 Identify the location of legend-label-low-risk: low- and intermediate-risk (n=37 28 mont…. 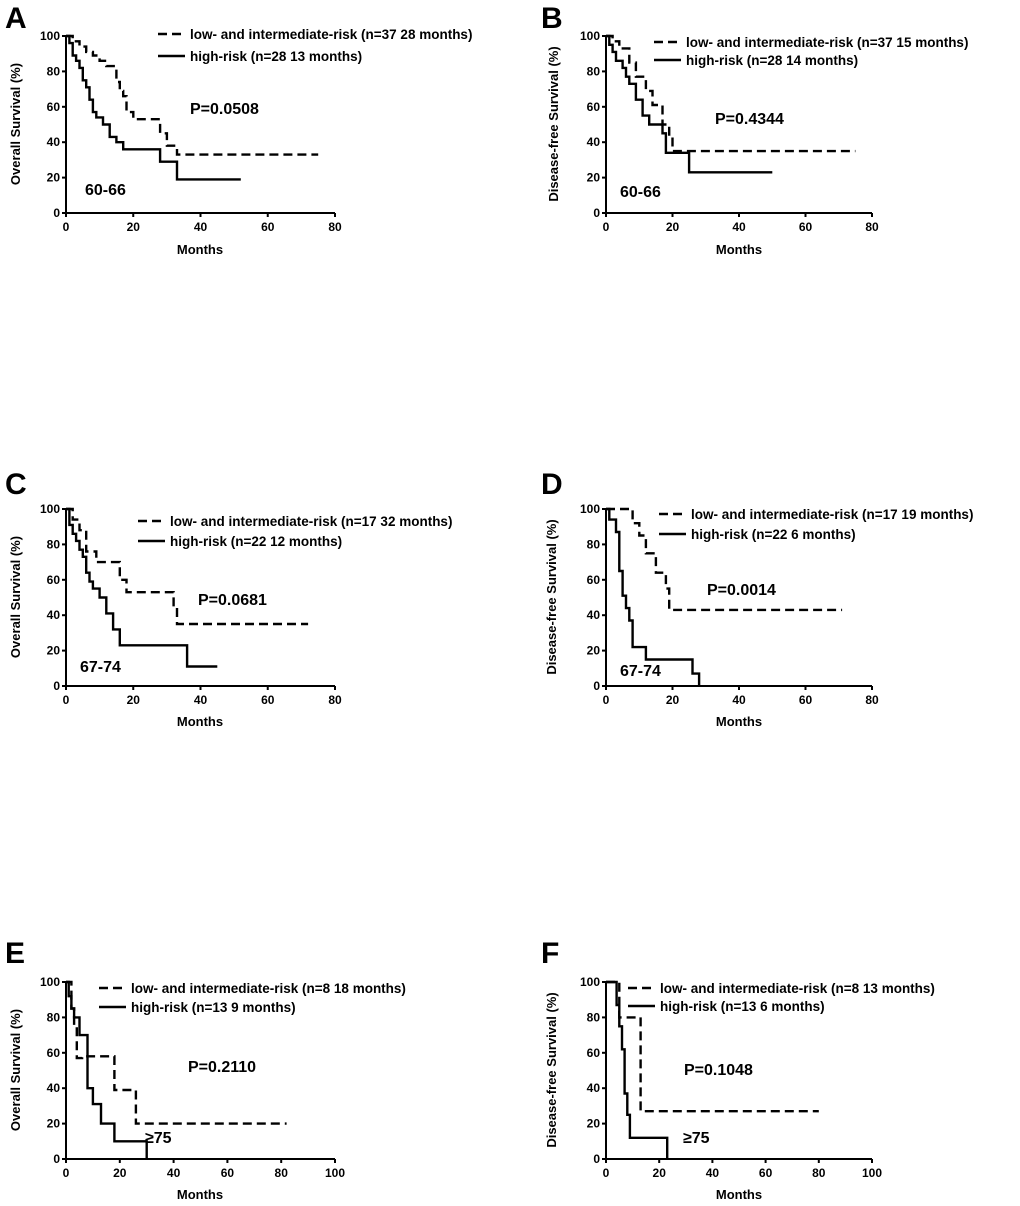
(331, 34).